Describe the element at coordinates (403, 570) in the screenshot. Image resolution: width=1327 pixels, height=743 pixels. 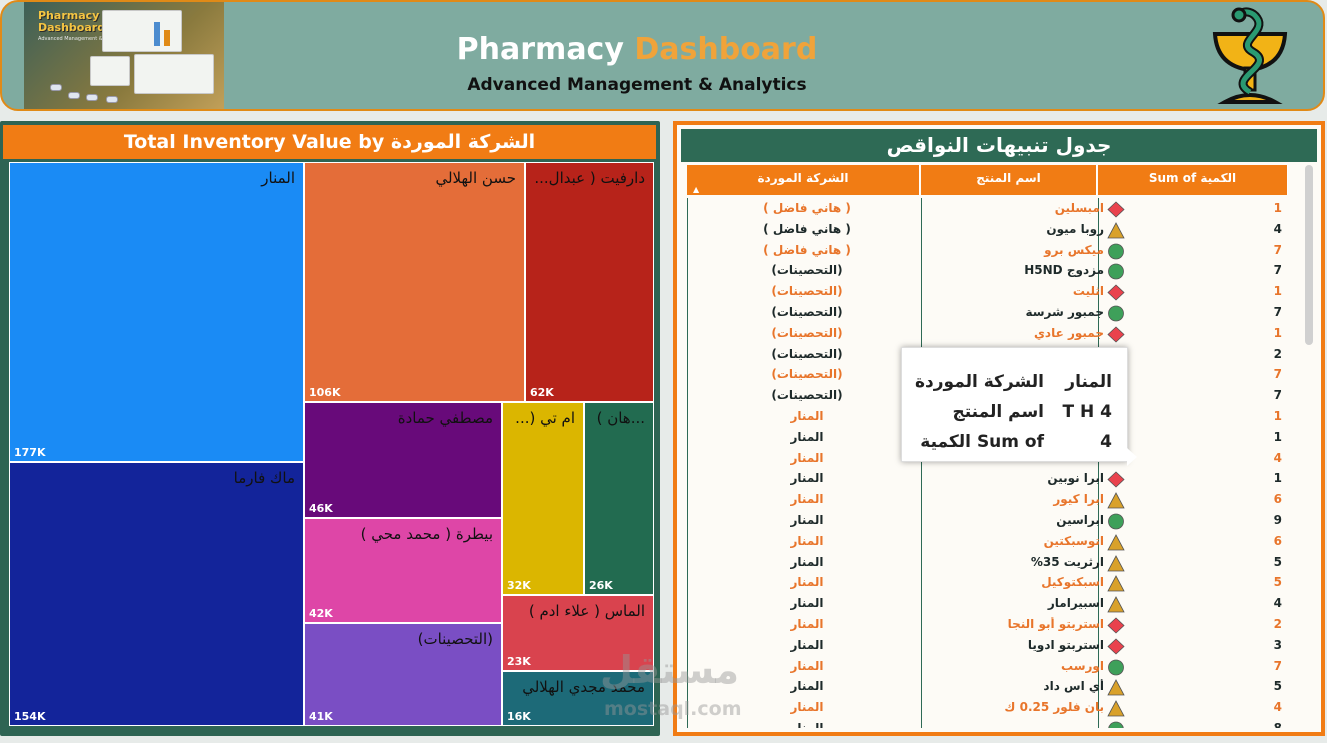
I see `treemap-tile: بيطرة ( محمد محي ) 42K` at that location.